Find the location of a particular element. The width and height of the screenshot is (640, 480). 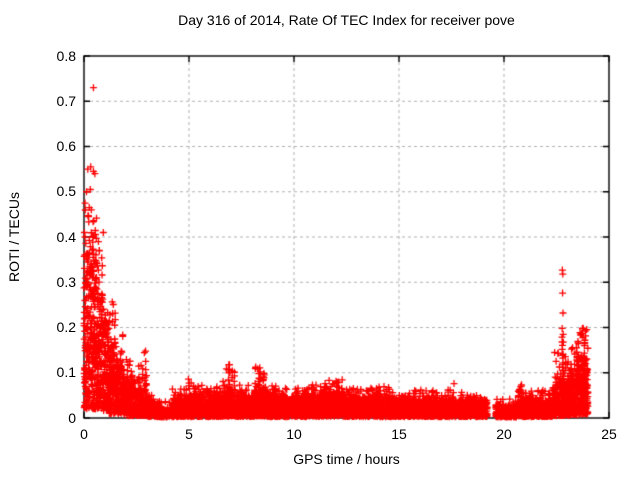

y-tick-label: 0 is located at coordinates (72, 417).